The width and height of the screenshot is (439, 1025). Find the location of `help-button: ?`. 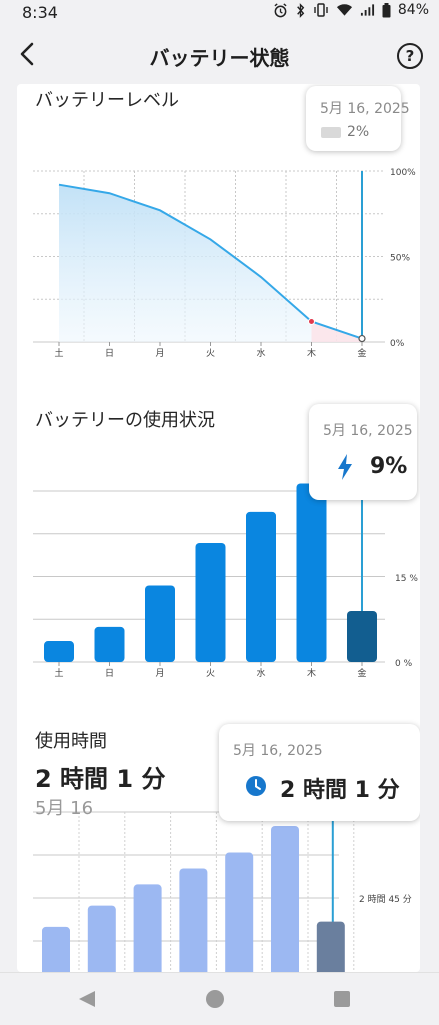

help-button: ? is located at coordinates (410, 56).